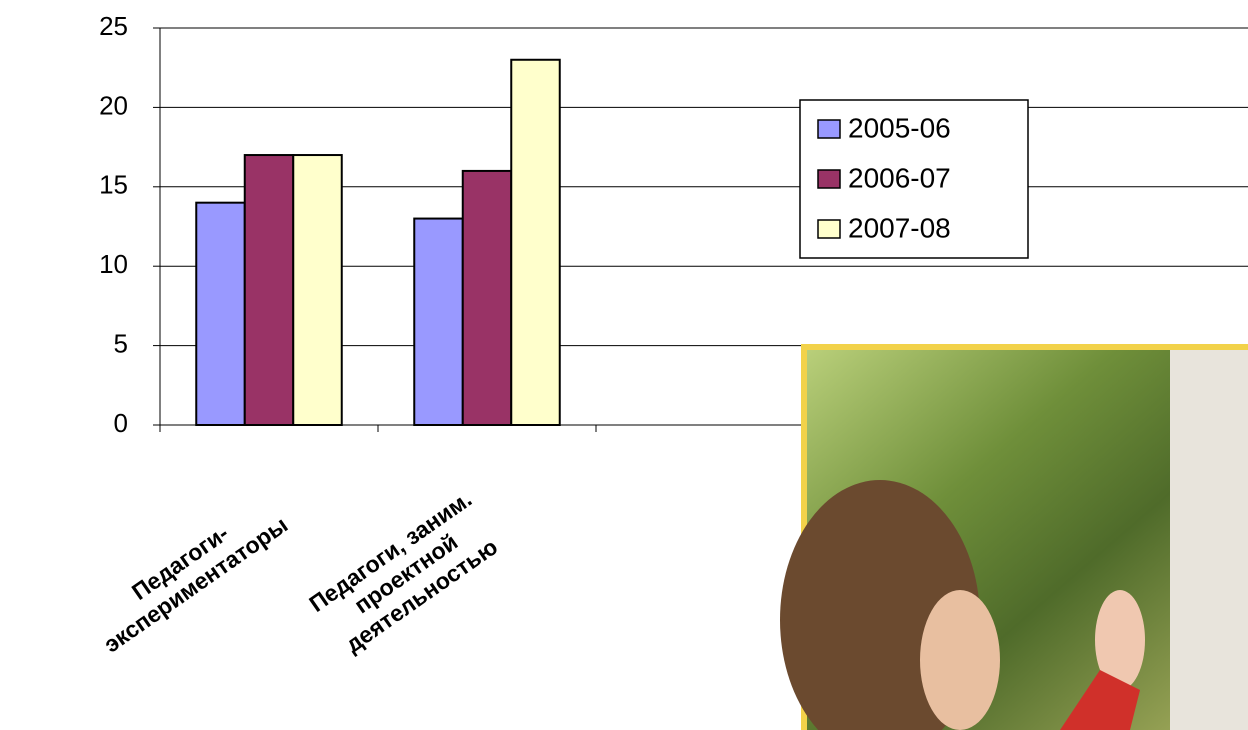 Image resolution: width=1248 pixels, height=730 pixels. Describe the element at coordinates (121, 343) in the screenshot. I see `y-tick-label: 5` at that location.